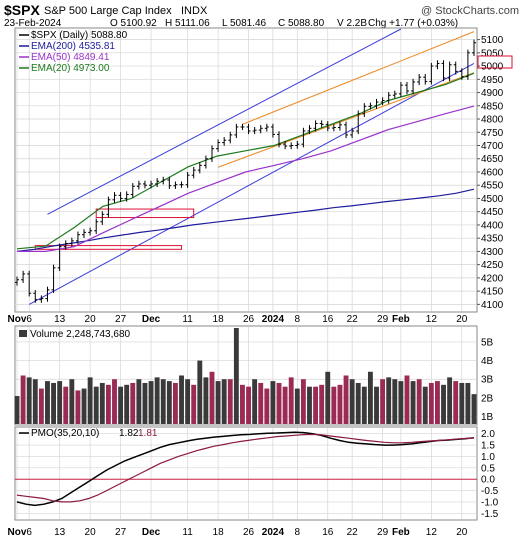 The width and height of the screenshot is (524, 547). I want to click on x-tick-label-bottom: 29, so click(383, 532).